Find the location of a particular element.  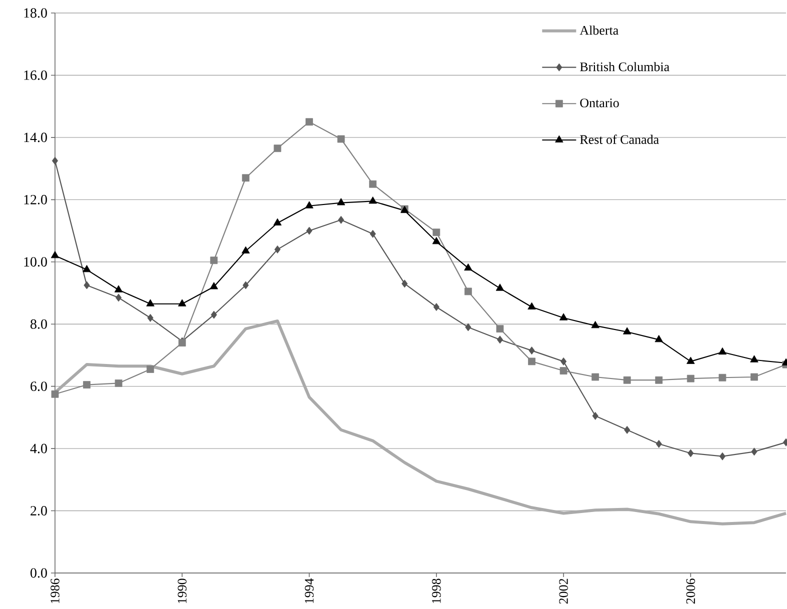

y-tick-label: 4.0 is located at coordinates (38, 449).